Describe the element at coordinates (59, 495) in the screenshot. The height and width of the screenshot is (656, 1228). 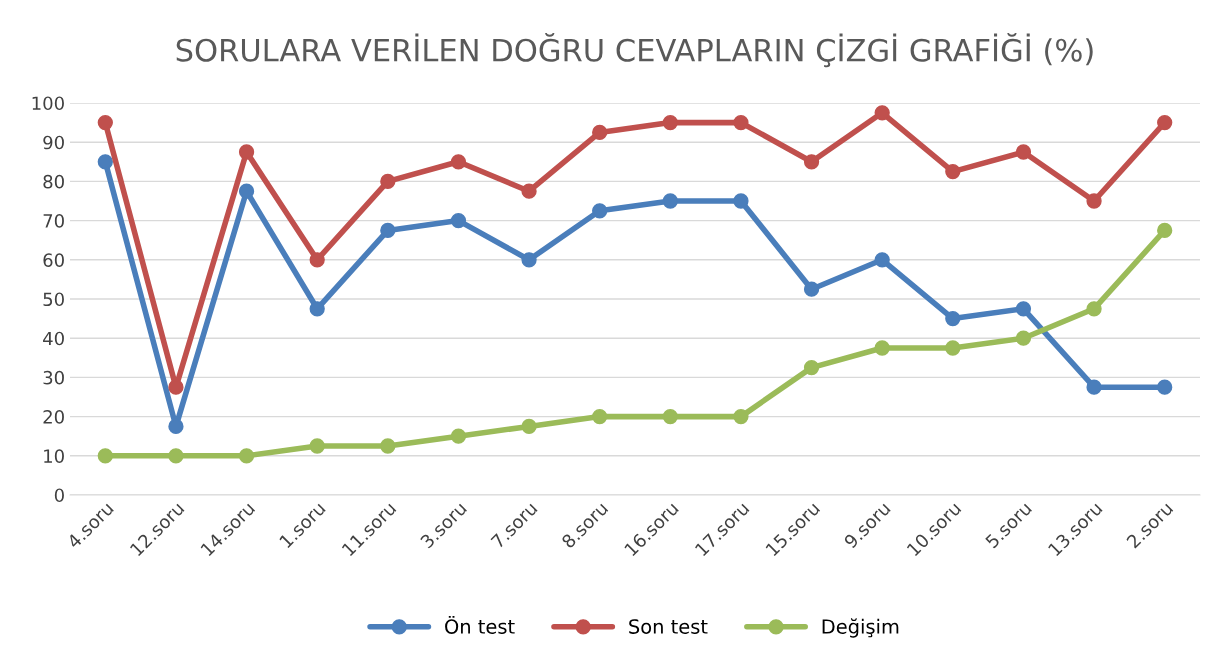
I see `y-tick-label: 0` at that location.